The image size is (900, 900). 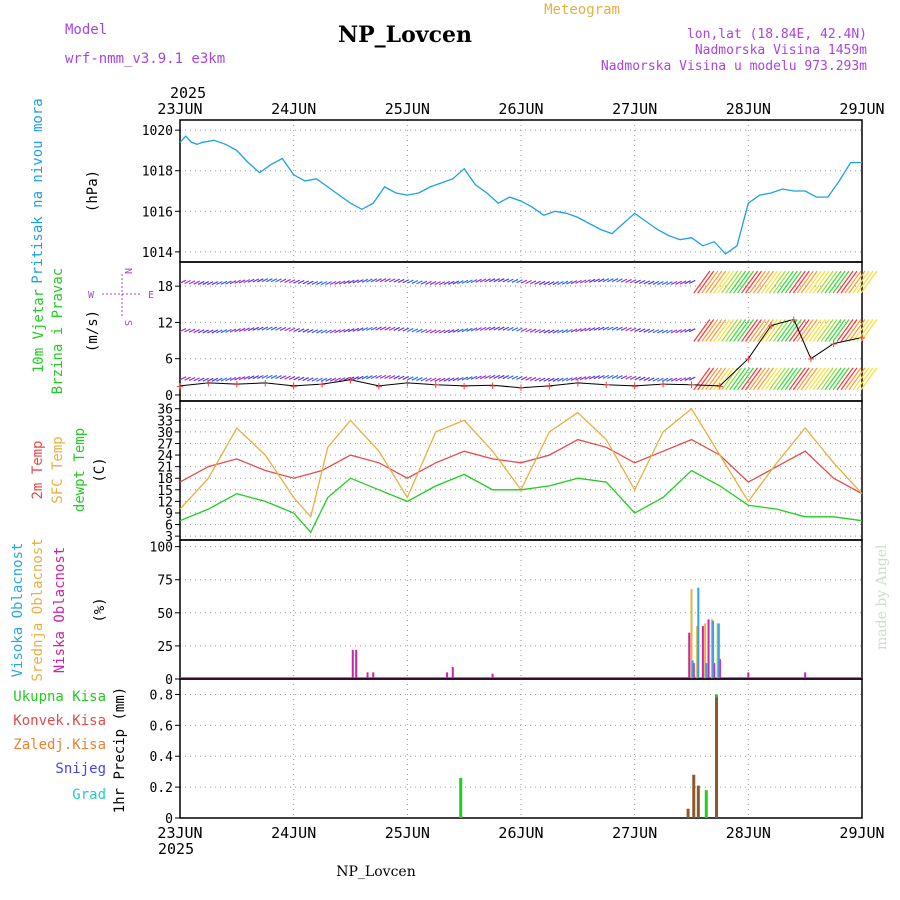 I want to click on time-label-top: 27JUN, so click(x=634, y=109).